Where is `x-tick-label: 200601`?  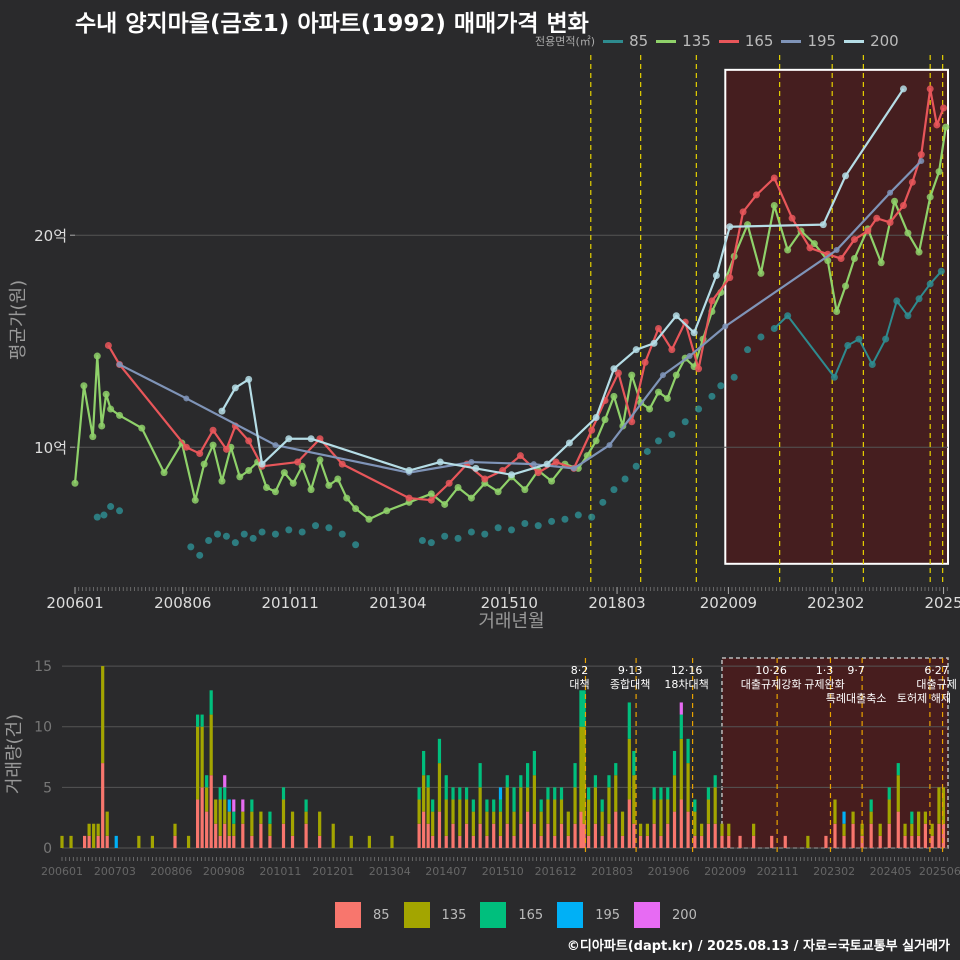 x-tick-label: 200601 is located at coordinates (74, 603).